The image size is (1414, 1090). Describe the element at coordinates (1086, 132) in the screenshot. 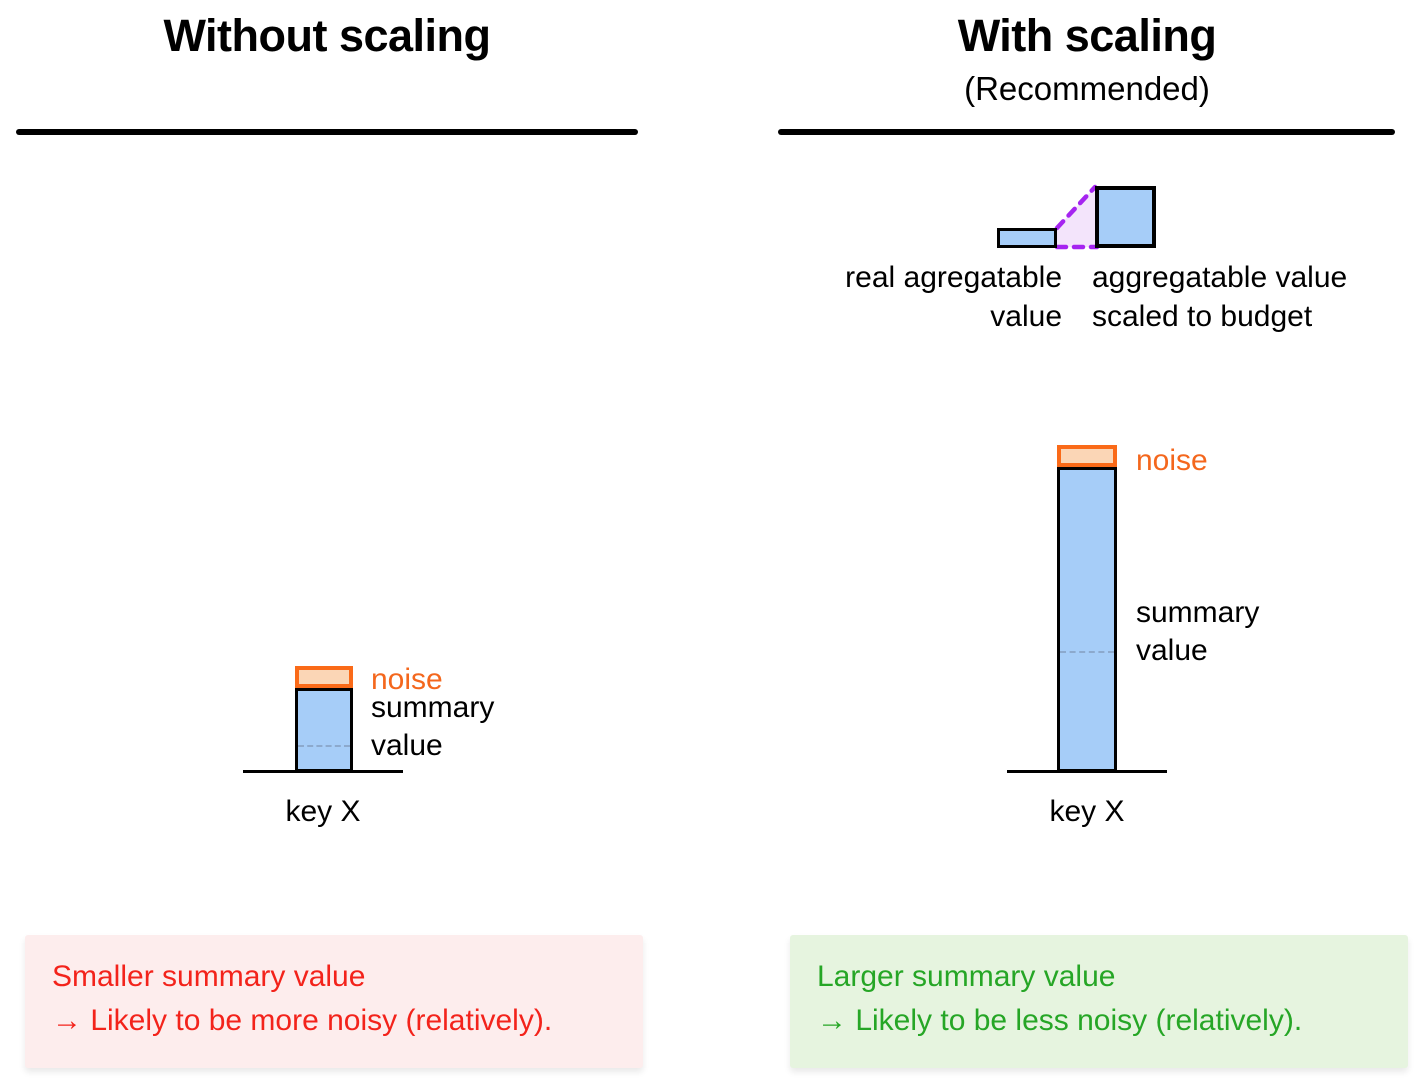

I see `right-column-divider-rule` at that location.